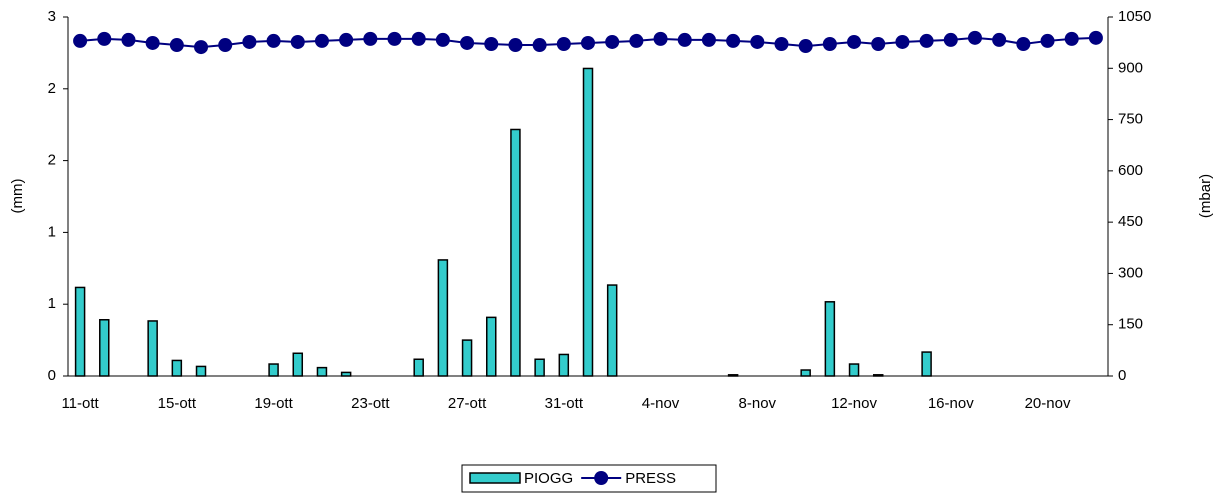 The width and height of the screenshot is (1223, 494). I want to click on y2-axis-label: (mbar), so click(1205, 196).